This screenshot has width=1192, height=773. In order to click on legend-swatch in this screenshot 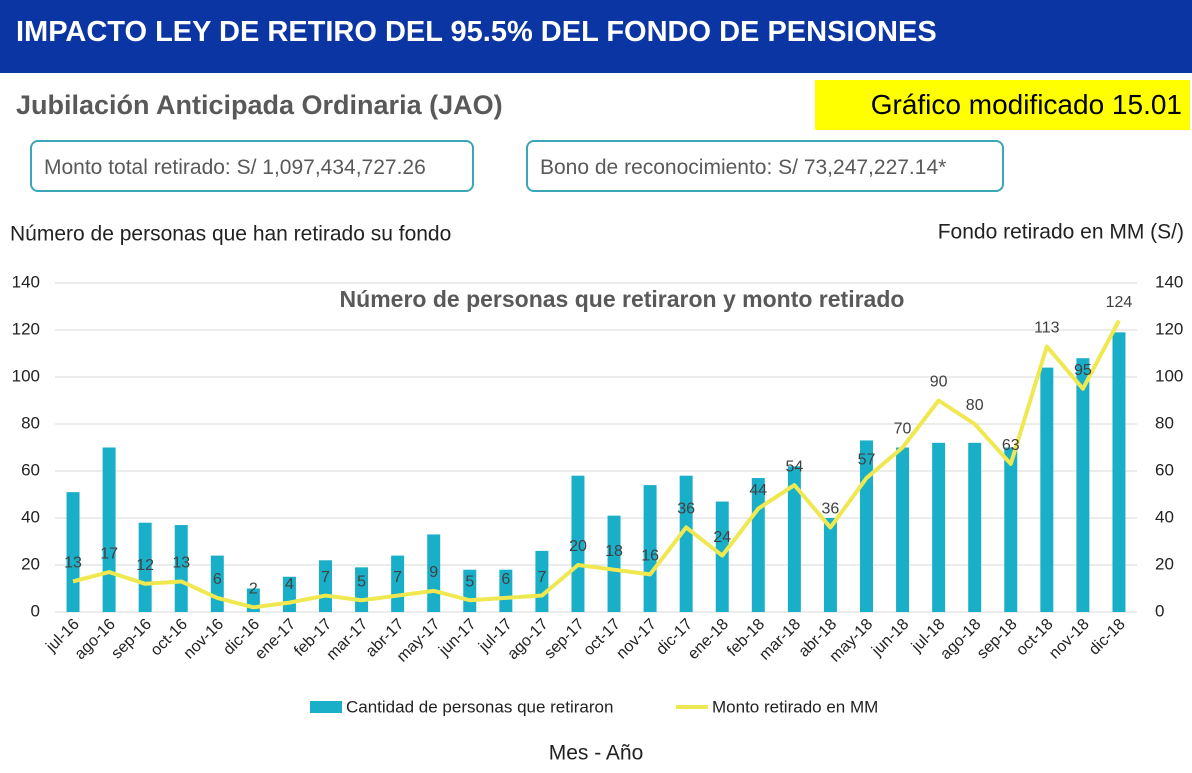, I will do `click(326, 707)`.